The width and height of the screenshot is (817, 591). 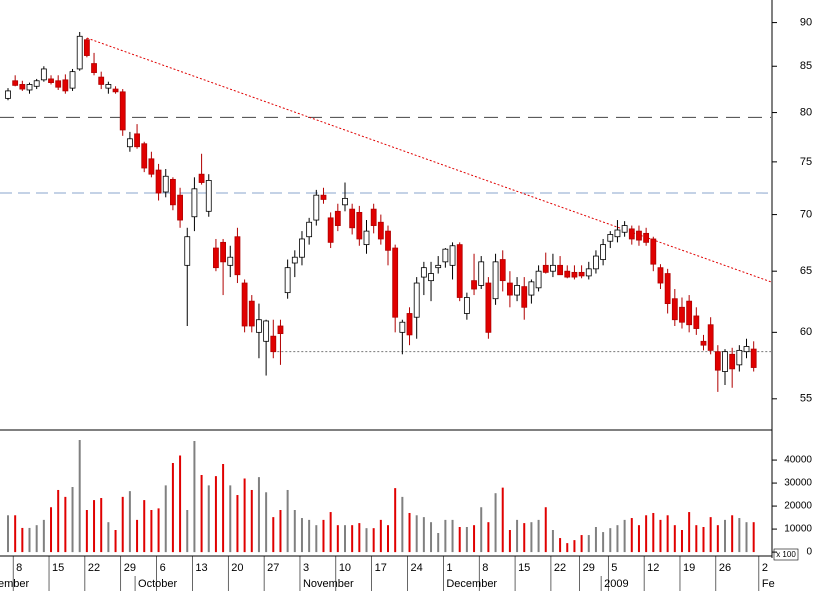 What do you see at coordinates (15, 584) in the screenshot?
I see `month-label: ember` at bounding box center [15, 584].